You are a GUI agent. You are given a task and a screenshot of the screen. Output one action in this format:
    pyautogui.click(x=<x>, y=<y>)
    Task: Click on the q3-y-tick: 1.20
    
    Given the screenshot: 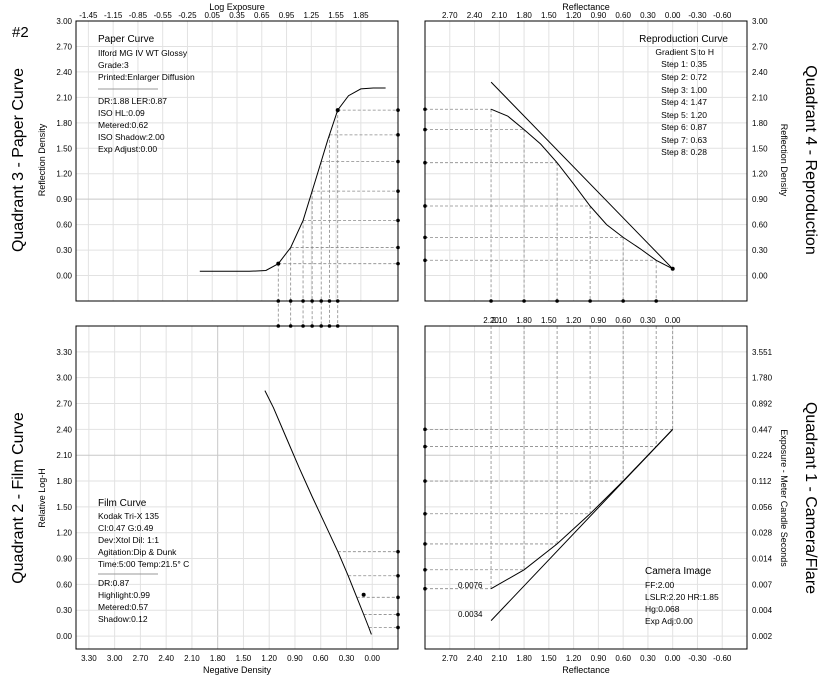 What is the action you would take?
    pyautogui.click(x=64, y=174)
    